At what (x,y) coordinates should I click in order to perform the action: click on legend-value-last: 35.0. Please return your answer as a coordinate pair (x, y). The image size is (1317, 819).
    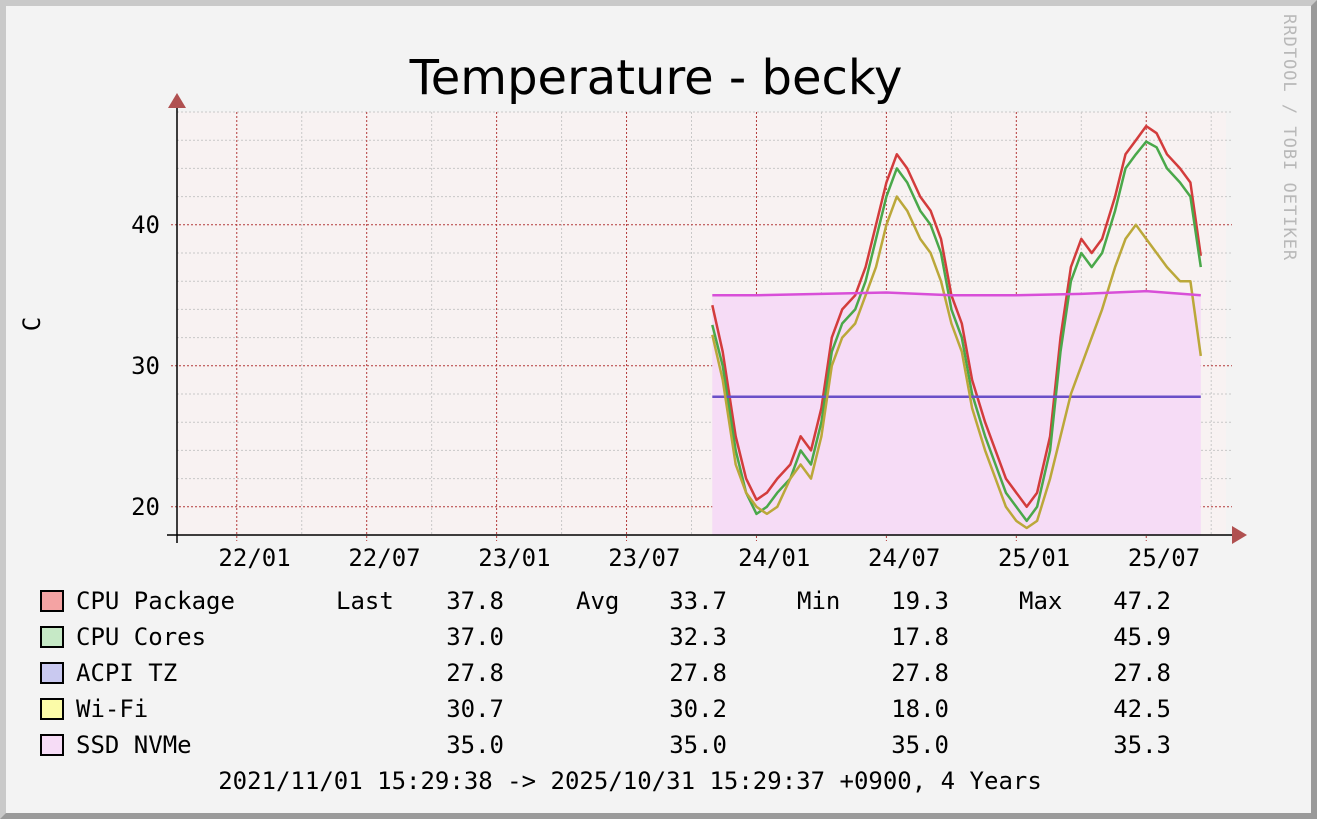
    Looking at the image, I should click on (475, 745).